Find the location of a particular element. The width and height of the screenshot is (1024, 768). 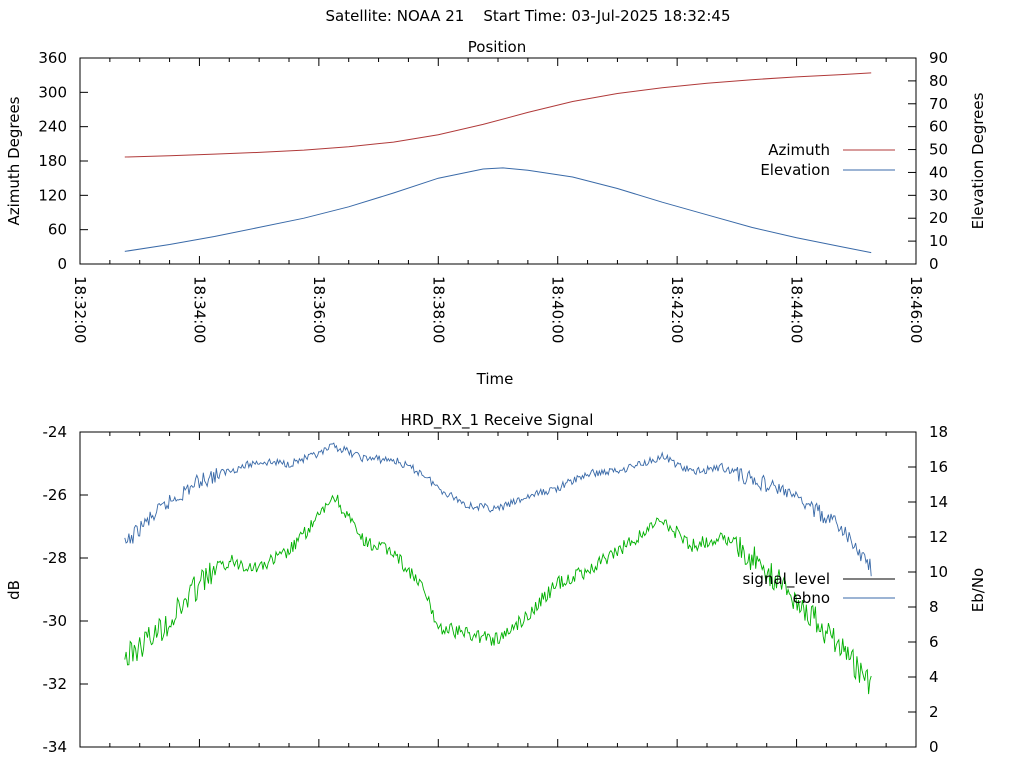

legend-label-signal-level: signal_level is located at coordinates (786, 579).